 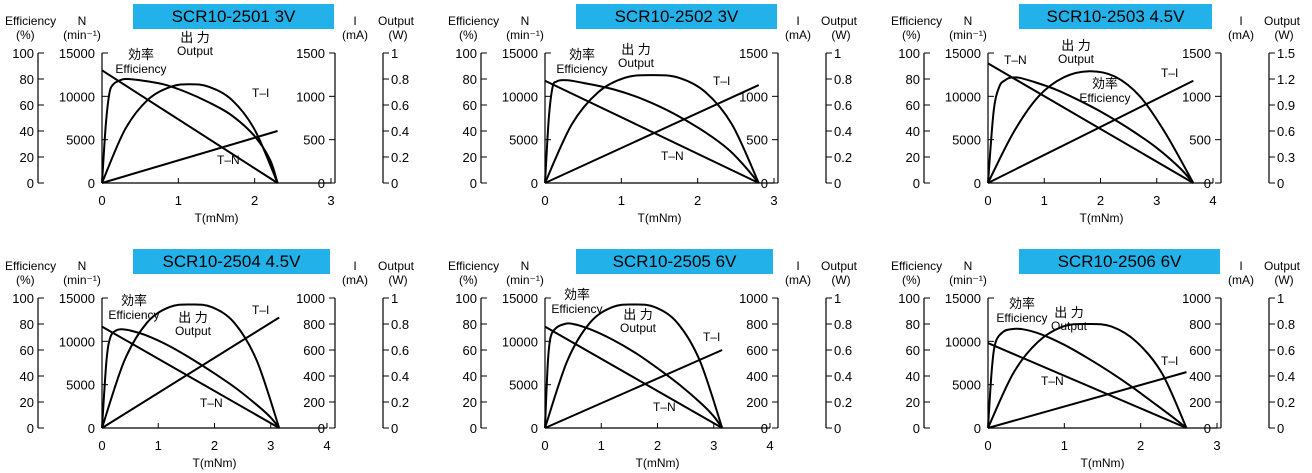 What do you see at coordinates (757, 376) in the screenshot?
I see `i-tick-label: 400` at bounding box center [757, 376].